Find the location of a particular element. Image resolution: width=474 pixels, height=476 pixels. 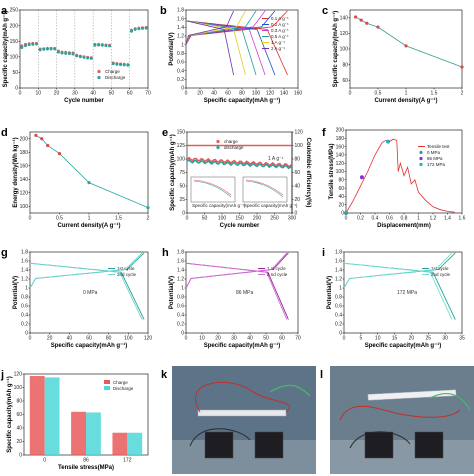

y2-tick-label: 0 is located at coordinates (296, 214).